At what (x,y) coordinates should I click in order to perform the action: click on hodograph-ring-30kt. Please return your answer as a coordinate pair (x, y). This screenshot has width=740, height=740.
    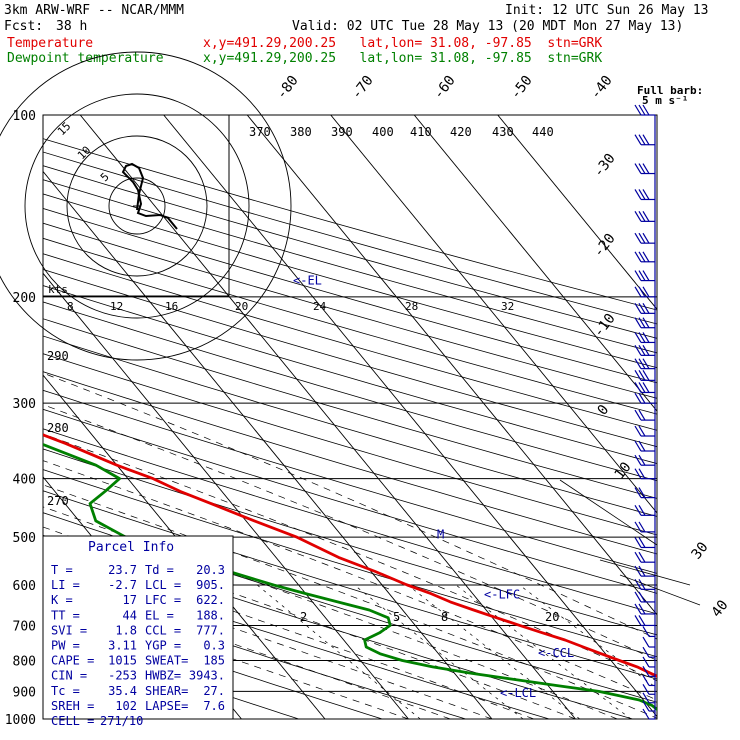
    Looking at the image, I should click on (137, 206).